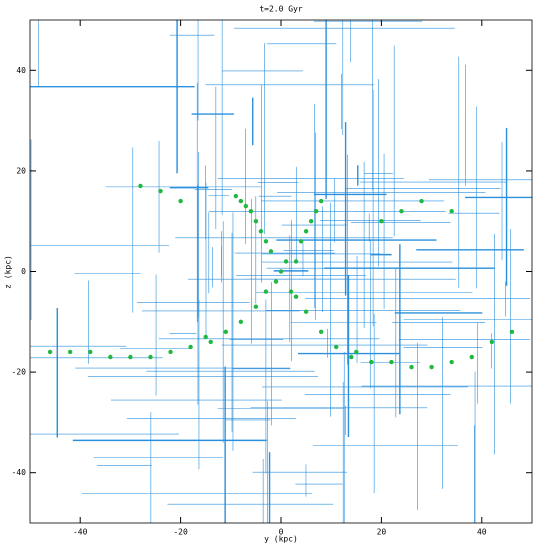 This screenshot has height=545, width=545. I want to click on x-axis-label: y (kpc), so click(281, 539).